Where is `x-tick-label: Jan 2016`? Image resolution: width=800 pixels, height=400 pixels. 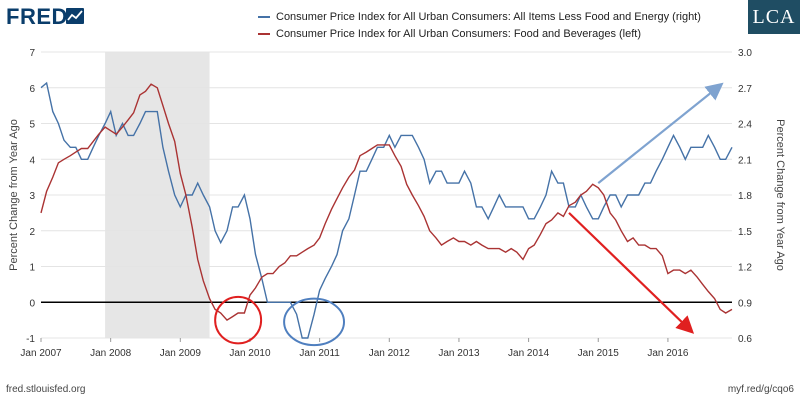 x-tick-label: Jan 2016 is located at coordinates (668, 353).